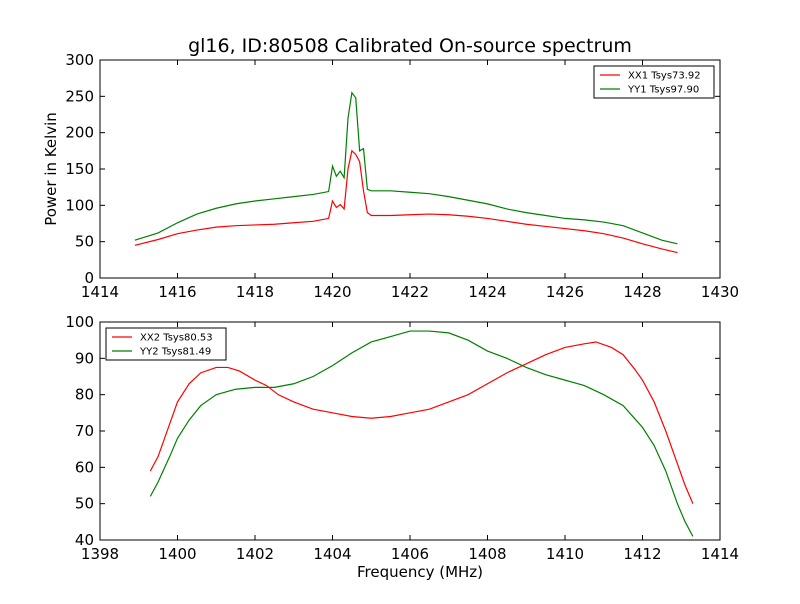  Describe the element at coordinates (100, 554) in the screenshot. I see `x-tick-label: 1398` at that location.